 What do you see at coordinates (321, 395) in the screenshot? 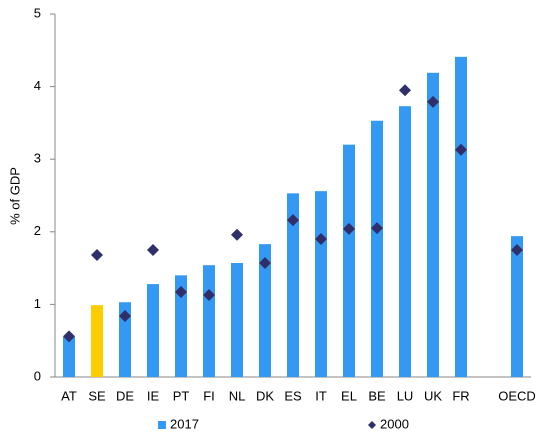
I see `x-tick-label: IT` at bounding box center [321, 395].